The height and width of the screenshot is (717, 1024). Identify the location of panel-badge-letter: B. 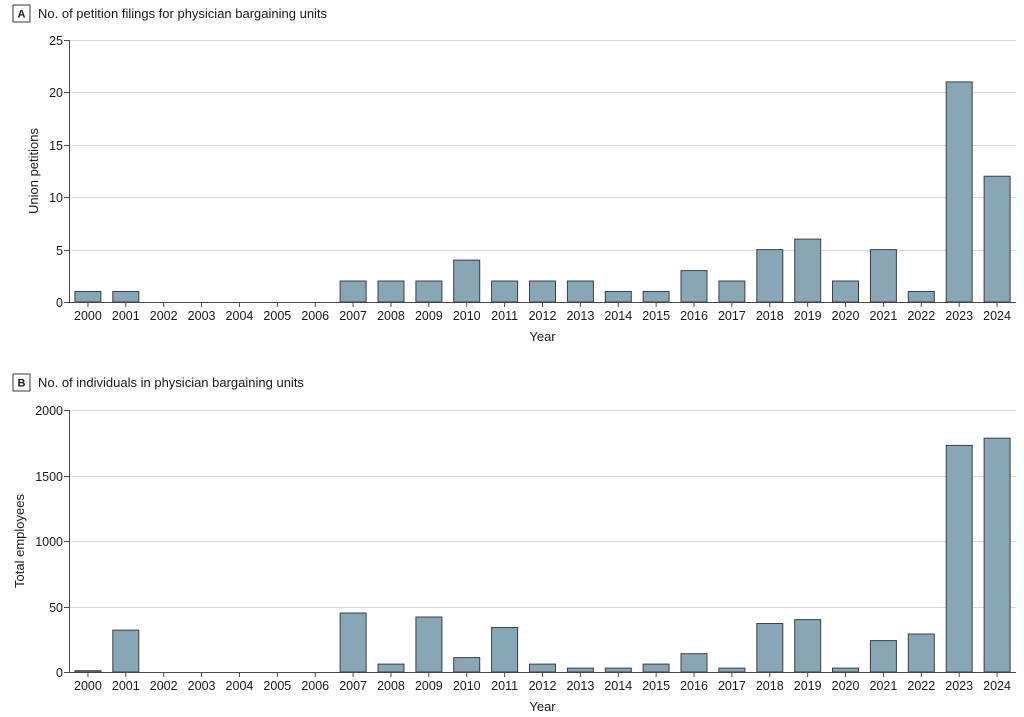
(22, 384).